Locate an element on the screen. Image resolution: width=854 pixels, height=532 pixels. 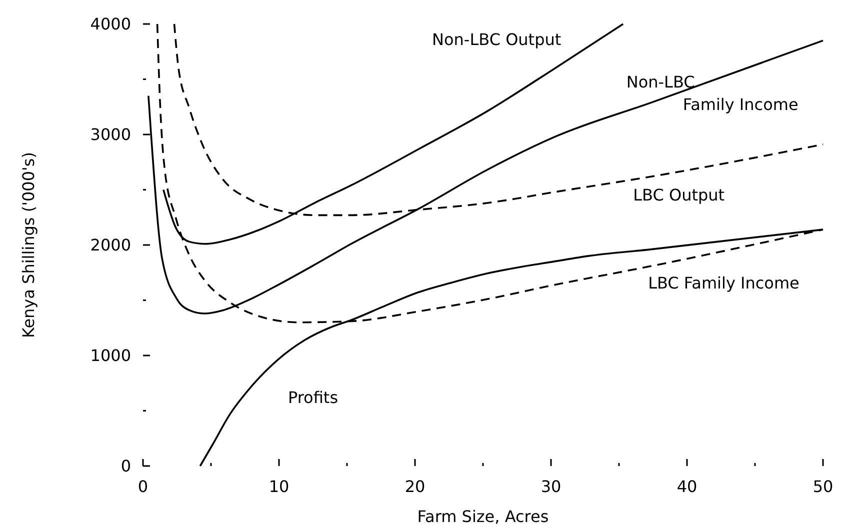
series-label: LBC Family Income is located at coordinates (724, 283).